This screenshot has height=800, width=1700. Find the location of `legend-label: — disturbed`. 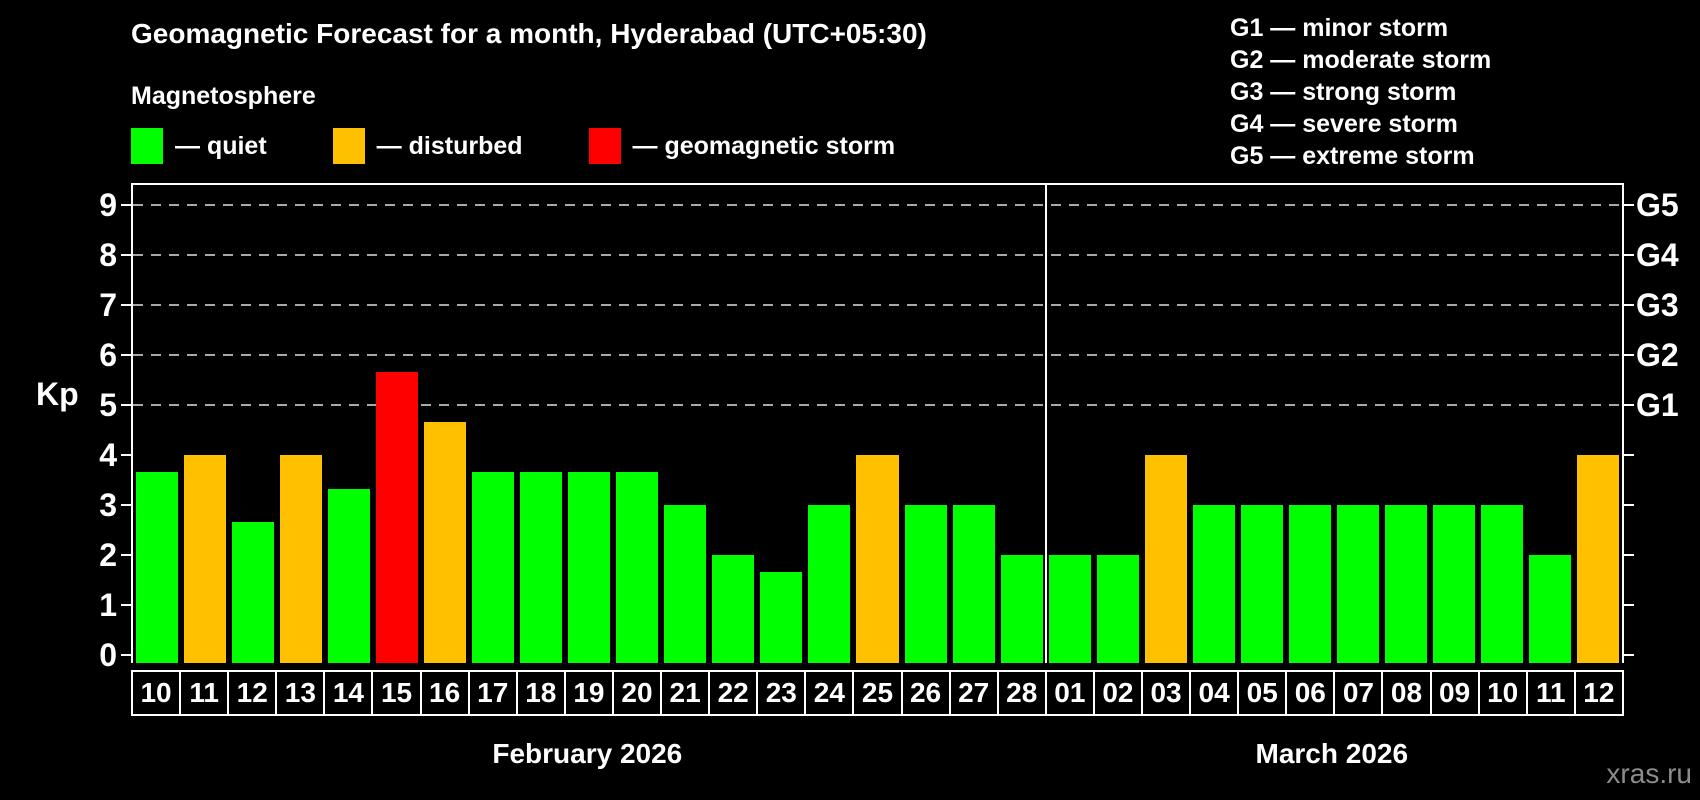

legend-label: — disturbed is located at coordinates (449, 145).